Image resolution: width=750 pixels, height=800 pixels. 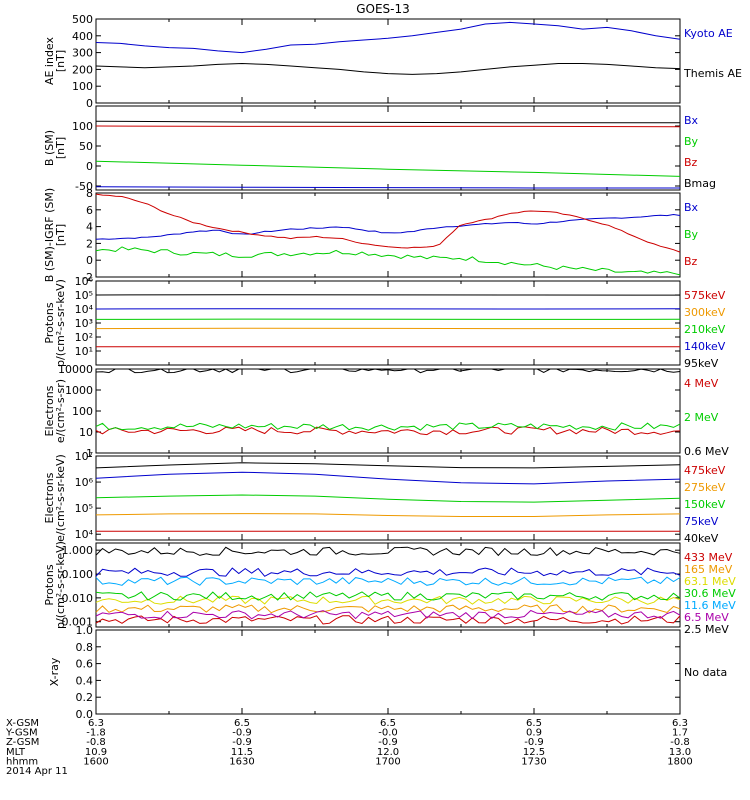 I want to click on ephem-value: 13.0, so click(x=680, y=752).